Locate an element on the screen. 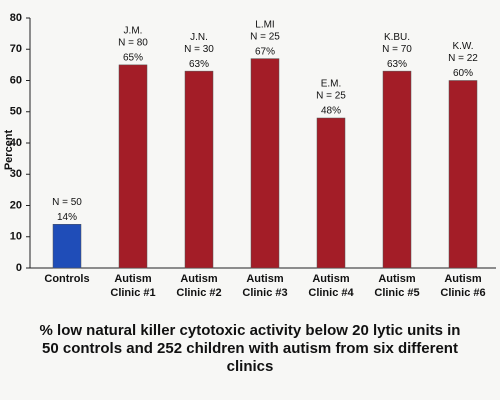 Image resolution: width=500 pixels, height=400 pixels. clinic-code: J.M. is located at coordinates (133, 31).